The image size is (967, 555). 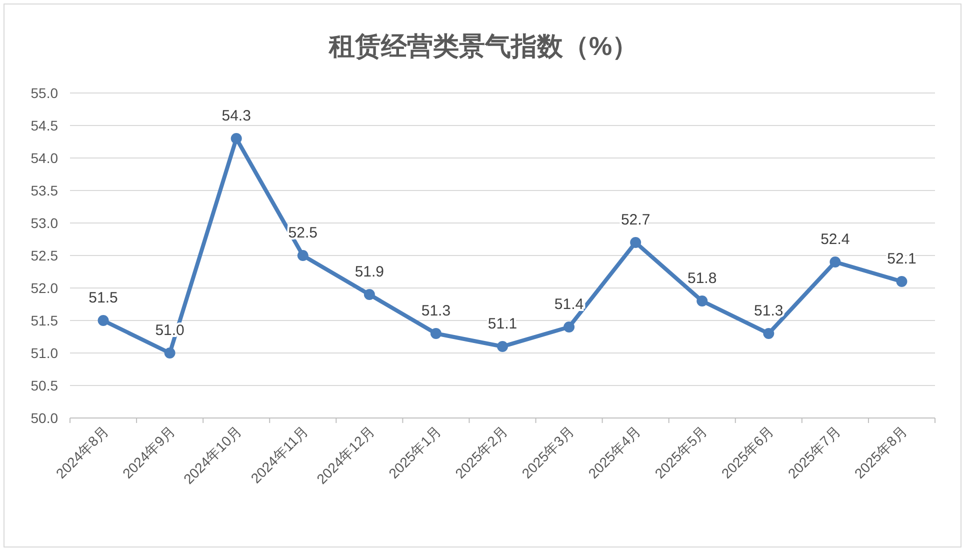 What do you see at coordinates (483, 46) in the screenshot?
I see `chart-title: 租赁经营类景气指数（%）` at bounding box center [483, 46].